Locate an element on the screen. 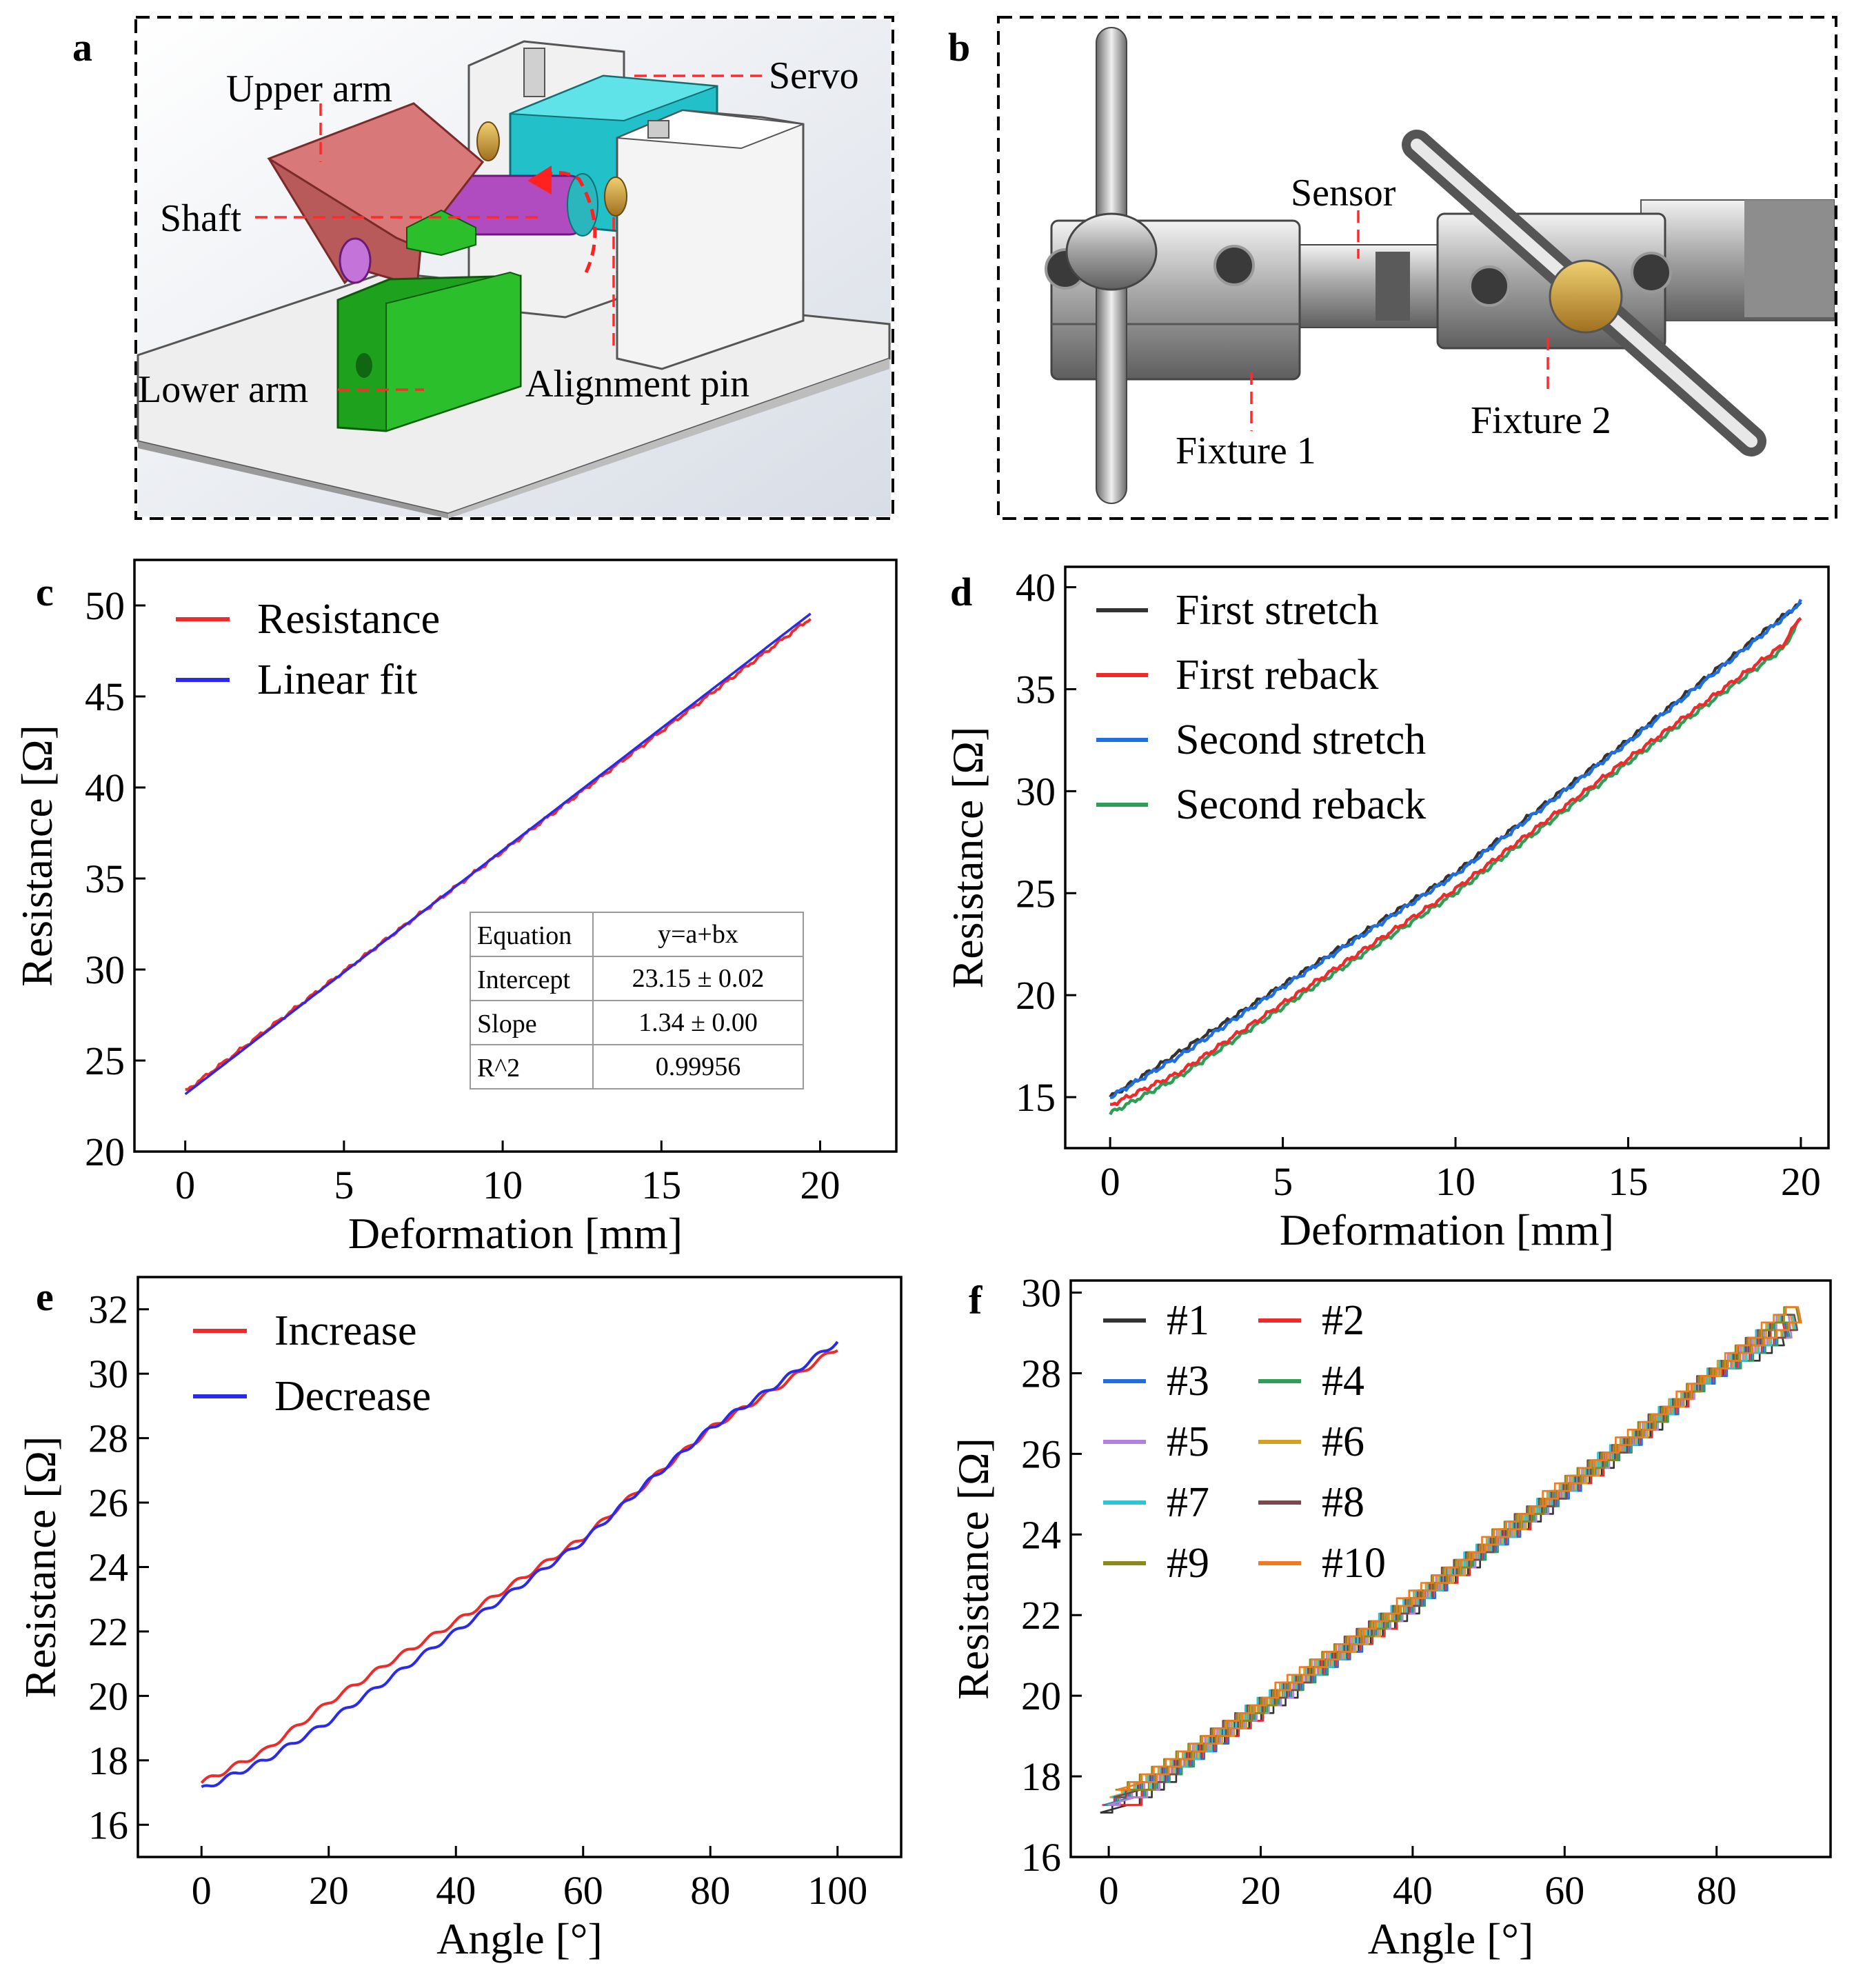  y-tick-label-d-2: 25 is located at coordinates (1036, 893).